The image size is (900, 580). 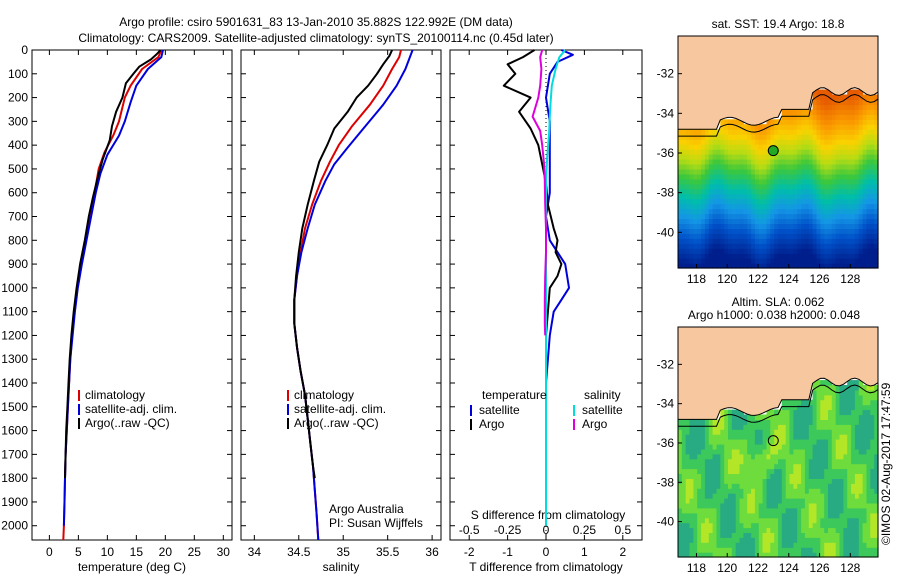 I want to click on map-x-tick-label: 120, so click(x=727, y=279).